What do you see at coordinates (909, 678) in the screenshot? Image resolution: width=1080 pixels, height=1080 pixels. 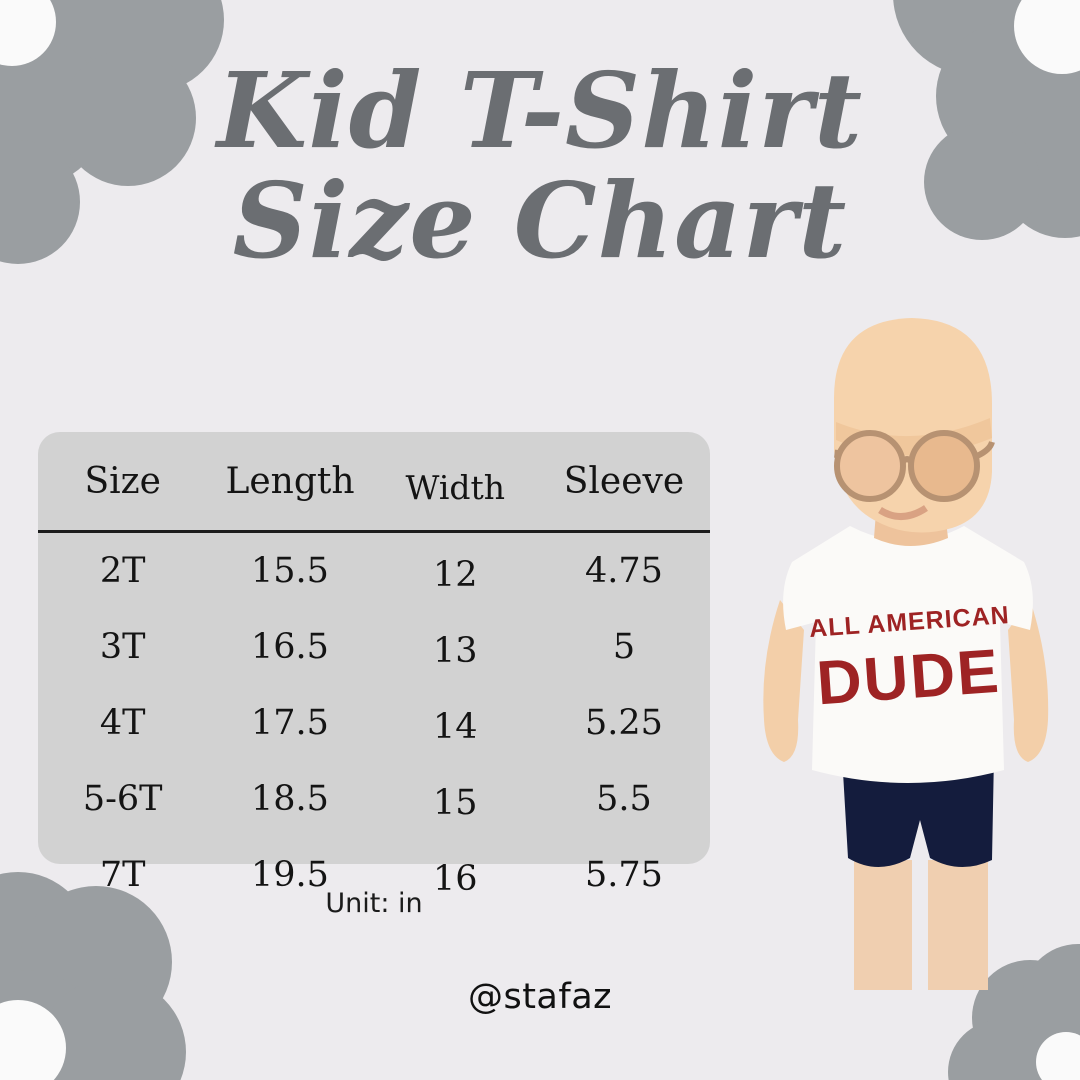 I see `shirt-text-line-2: DUDE` at bounding box center [909, 678].